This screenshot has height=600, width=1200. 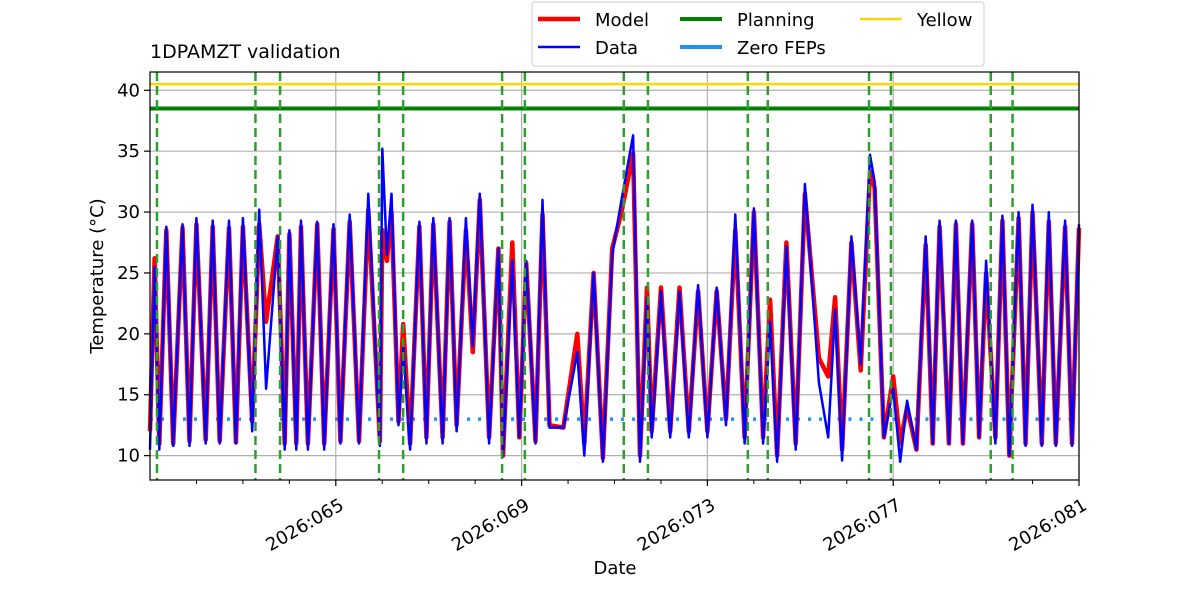 What do you see at coordinates (97, 276) in the screenshot?
I see `y-axis-label: Temperature (°C)` at bounding box center [97, 276].